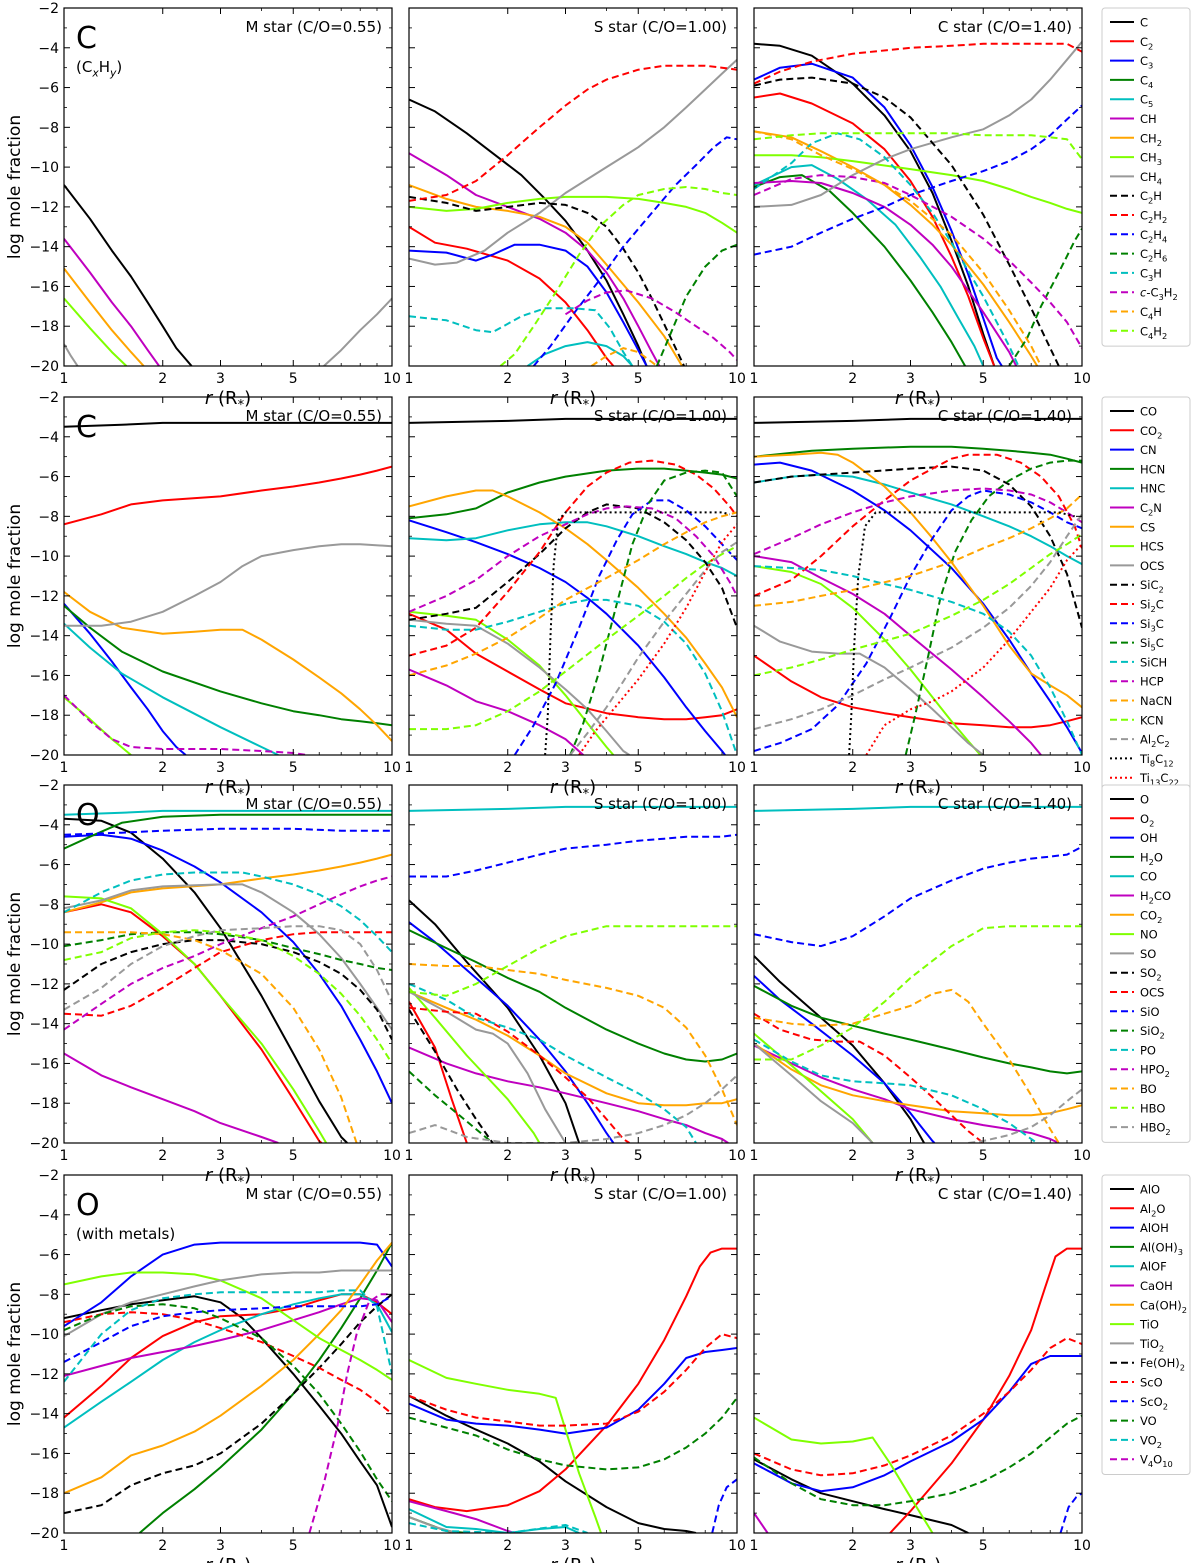  I want to click on legend-label: C2N, so click(1151, 509).